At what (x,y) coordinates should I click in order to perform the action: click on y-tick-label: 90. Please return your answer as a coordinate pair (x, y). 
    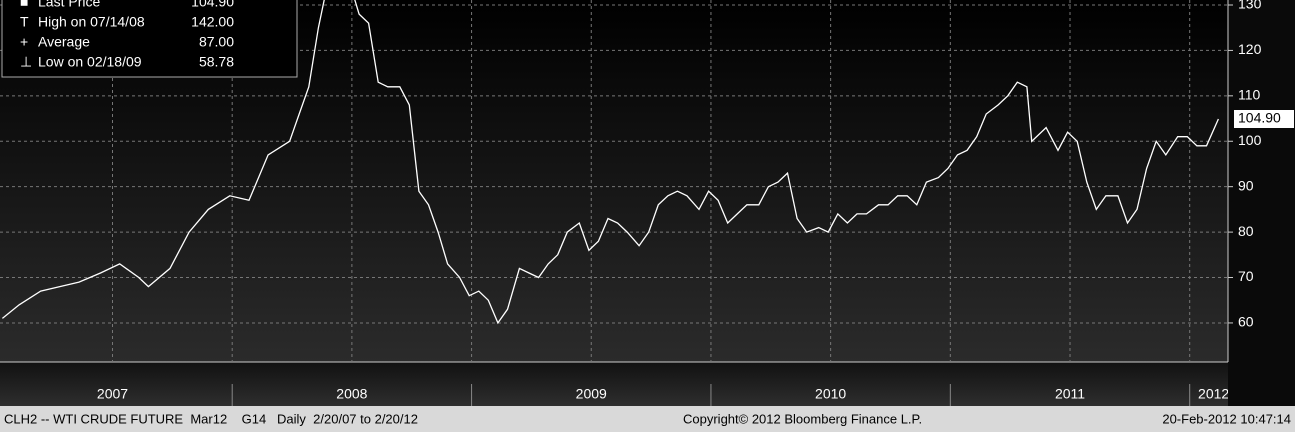
    Looking at the image, I should click on (1246, 185).